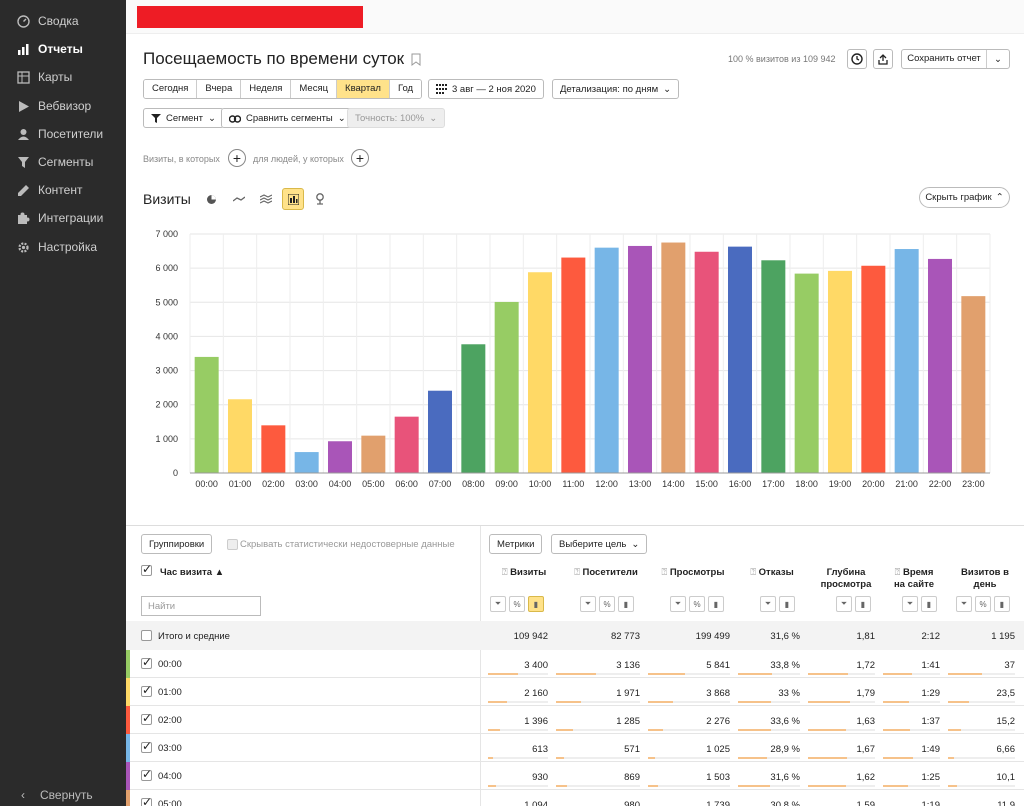 The image size is (1024, 806). I want to click on row-hour-label: 05:00, so click(170, 802).